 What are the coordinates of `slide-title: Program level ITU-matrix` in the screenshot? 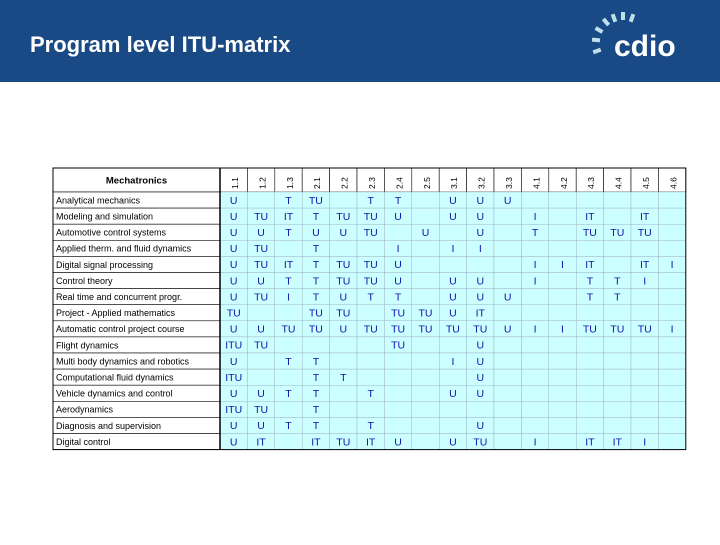 It's located at (160, 44).